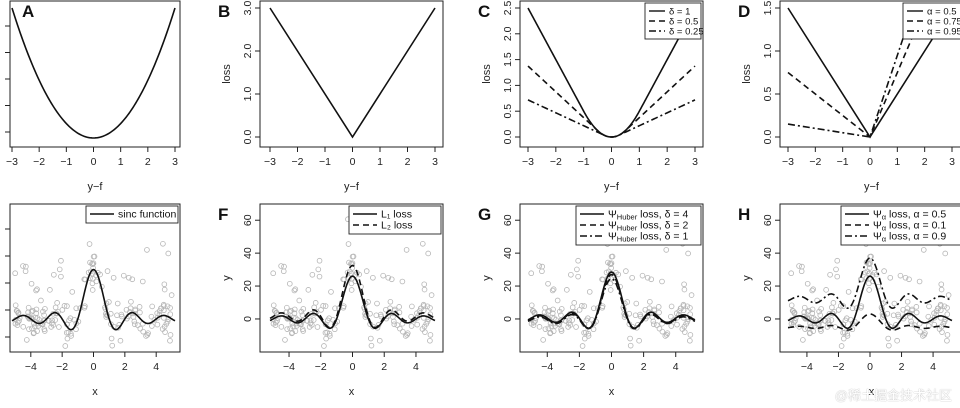  Describe the element at coordinates (7, 79) in the screenshot. I see `y-axis-ticks` at that location.